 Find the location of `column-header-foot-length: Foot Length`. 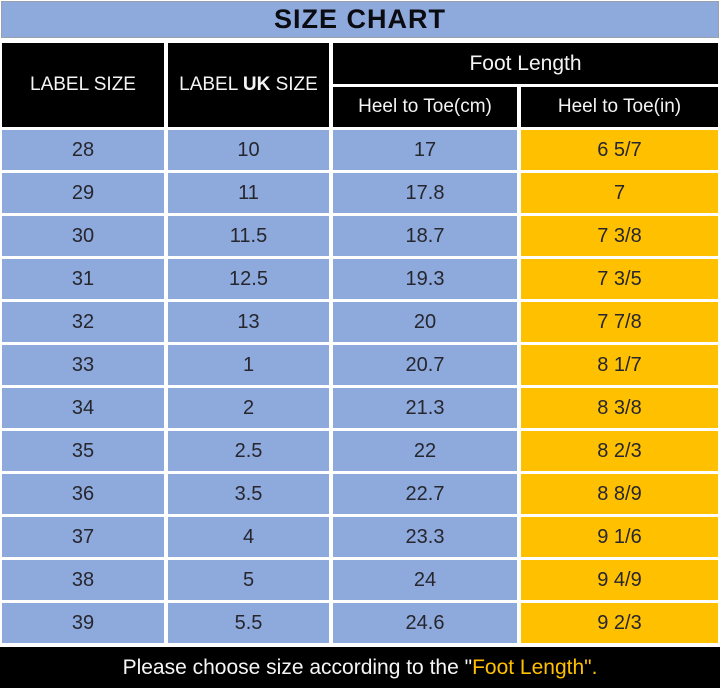

column-header-foot-length: Foot Length is located at coordinates (525, 63).